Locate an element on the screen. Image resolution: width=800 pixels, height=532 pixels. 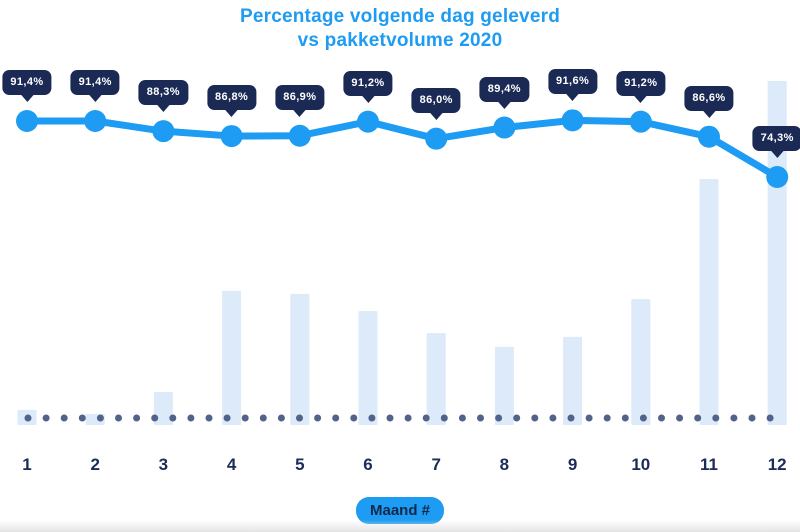
chart-title-line-1: Percentage volgende dag geleverd is located at coordinates (399, 16).